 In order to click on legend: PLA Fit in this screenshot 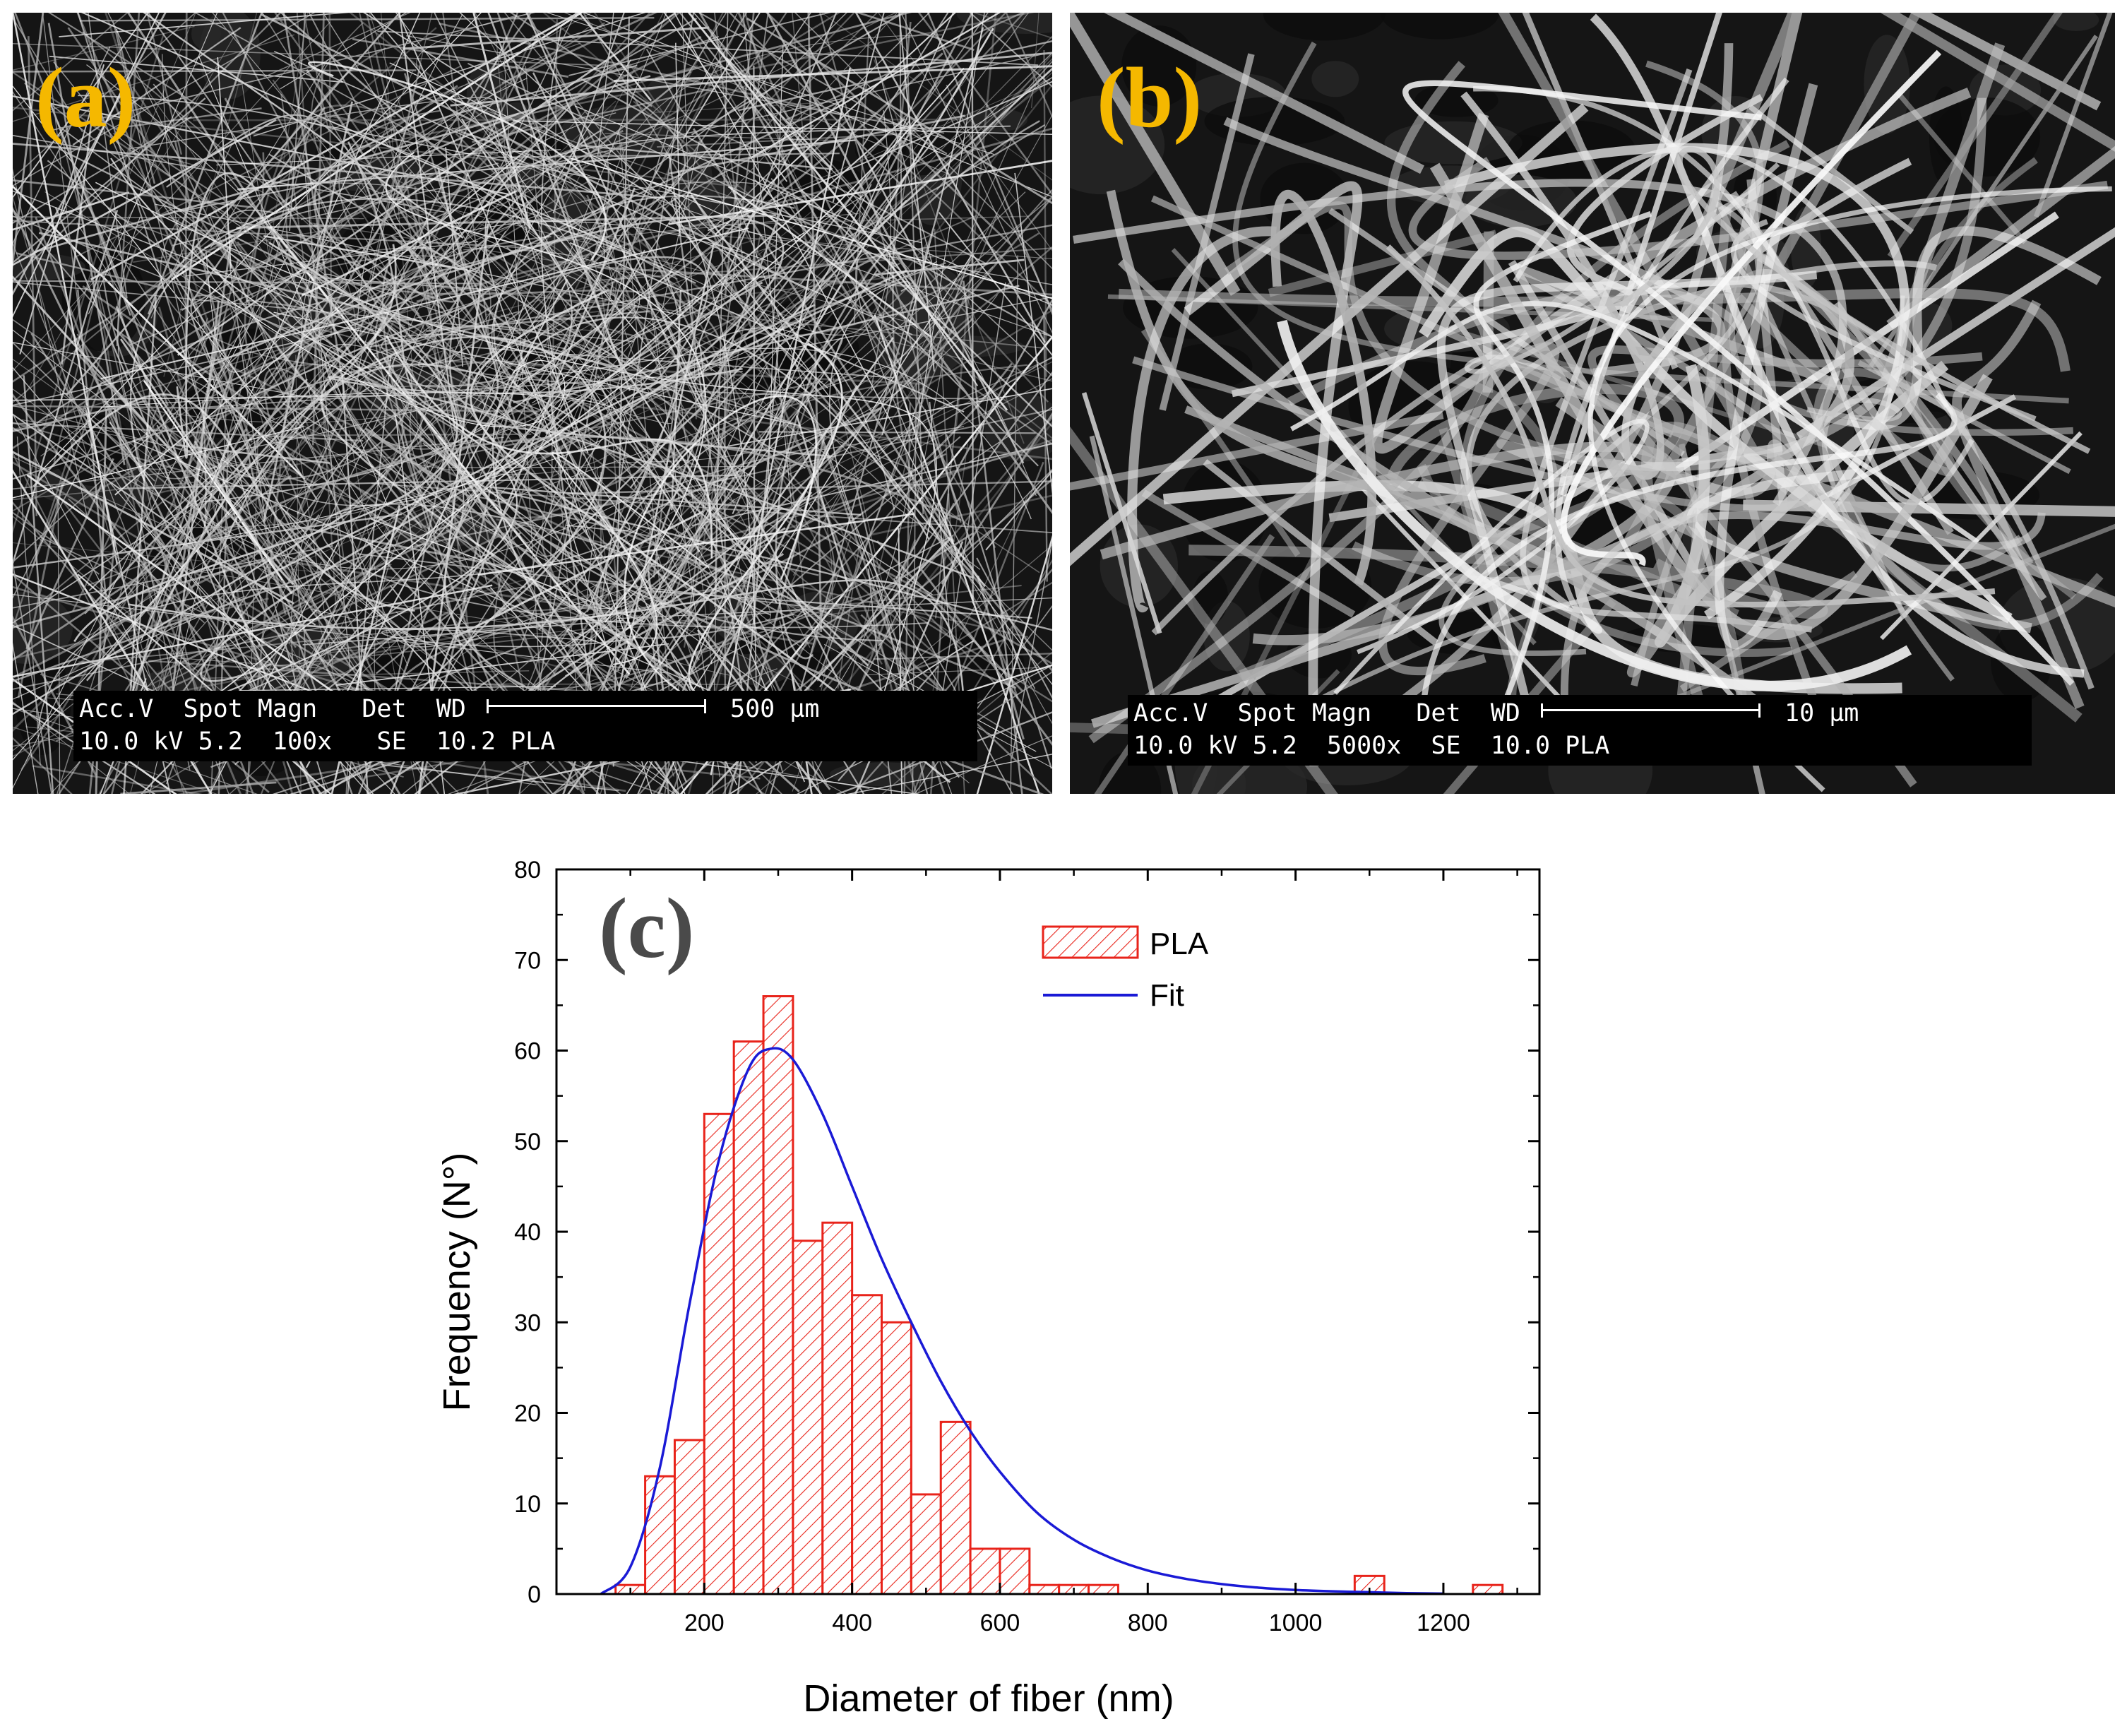, I will do `click(1125, 969)`.